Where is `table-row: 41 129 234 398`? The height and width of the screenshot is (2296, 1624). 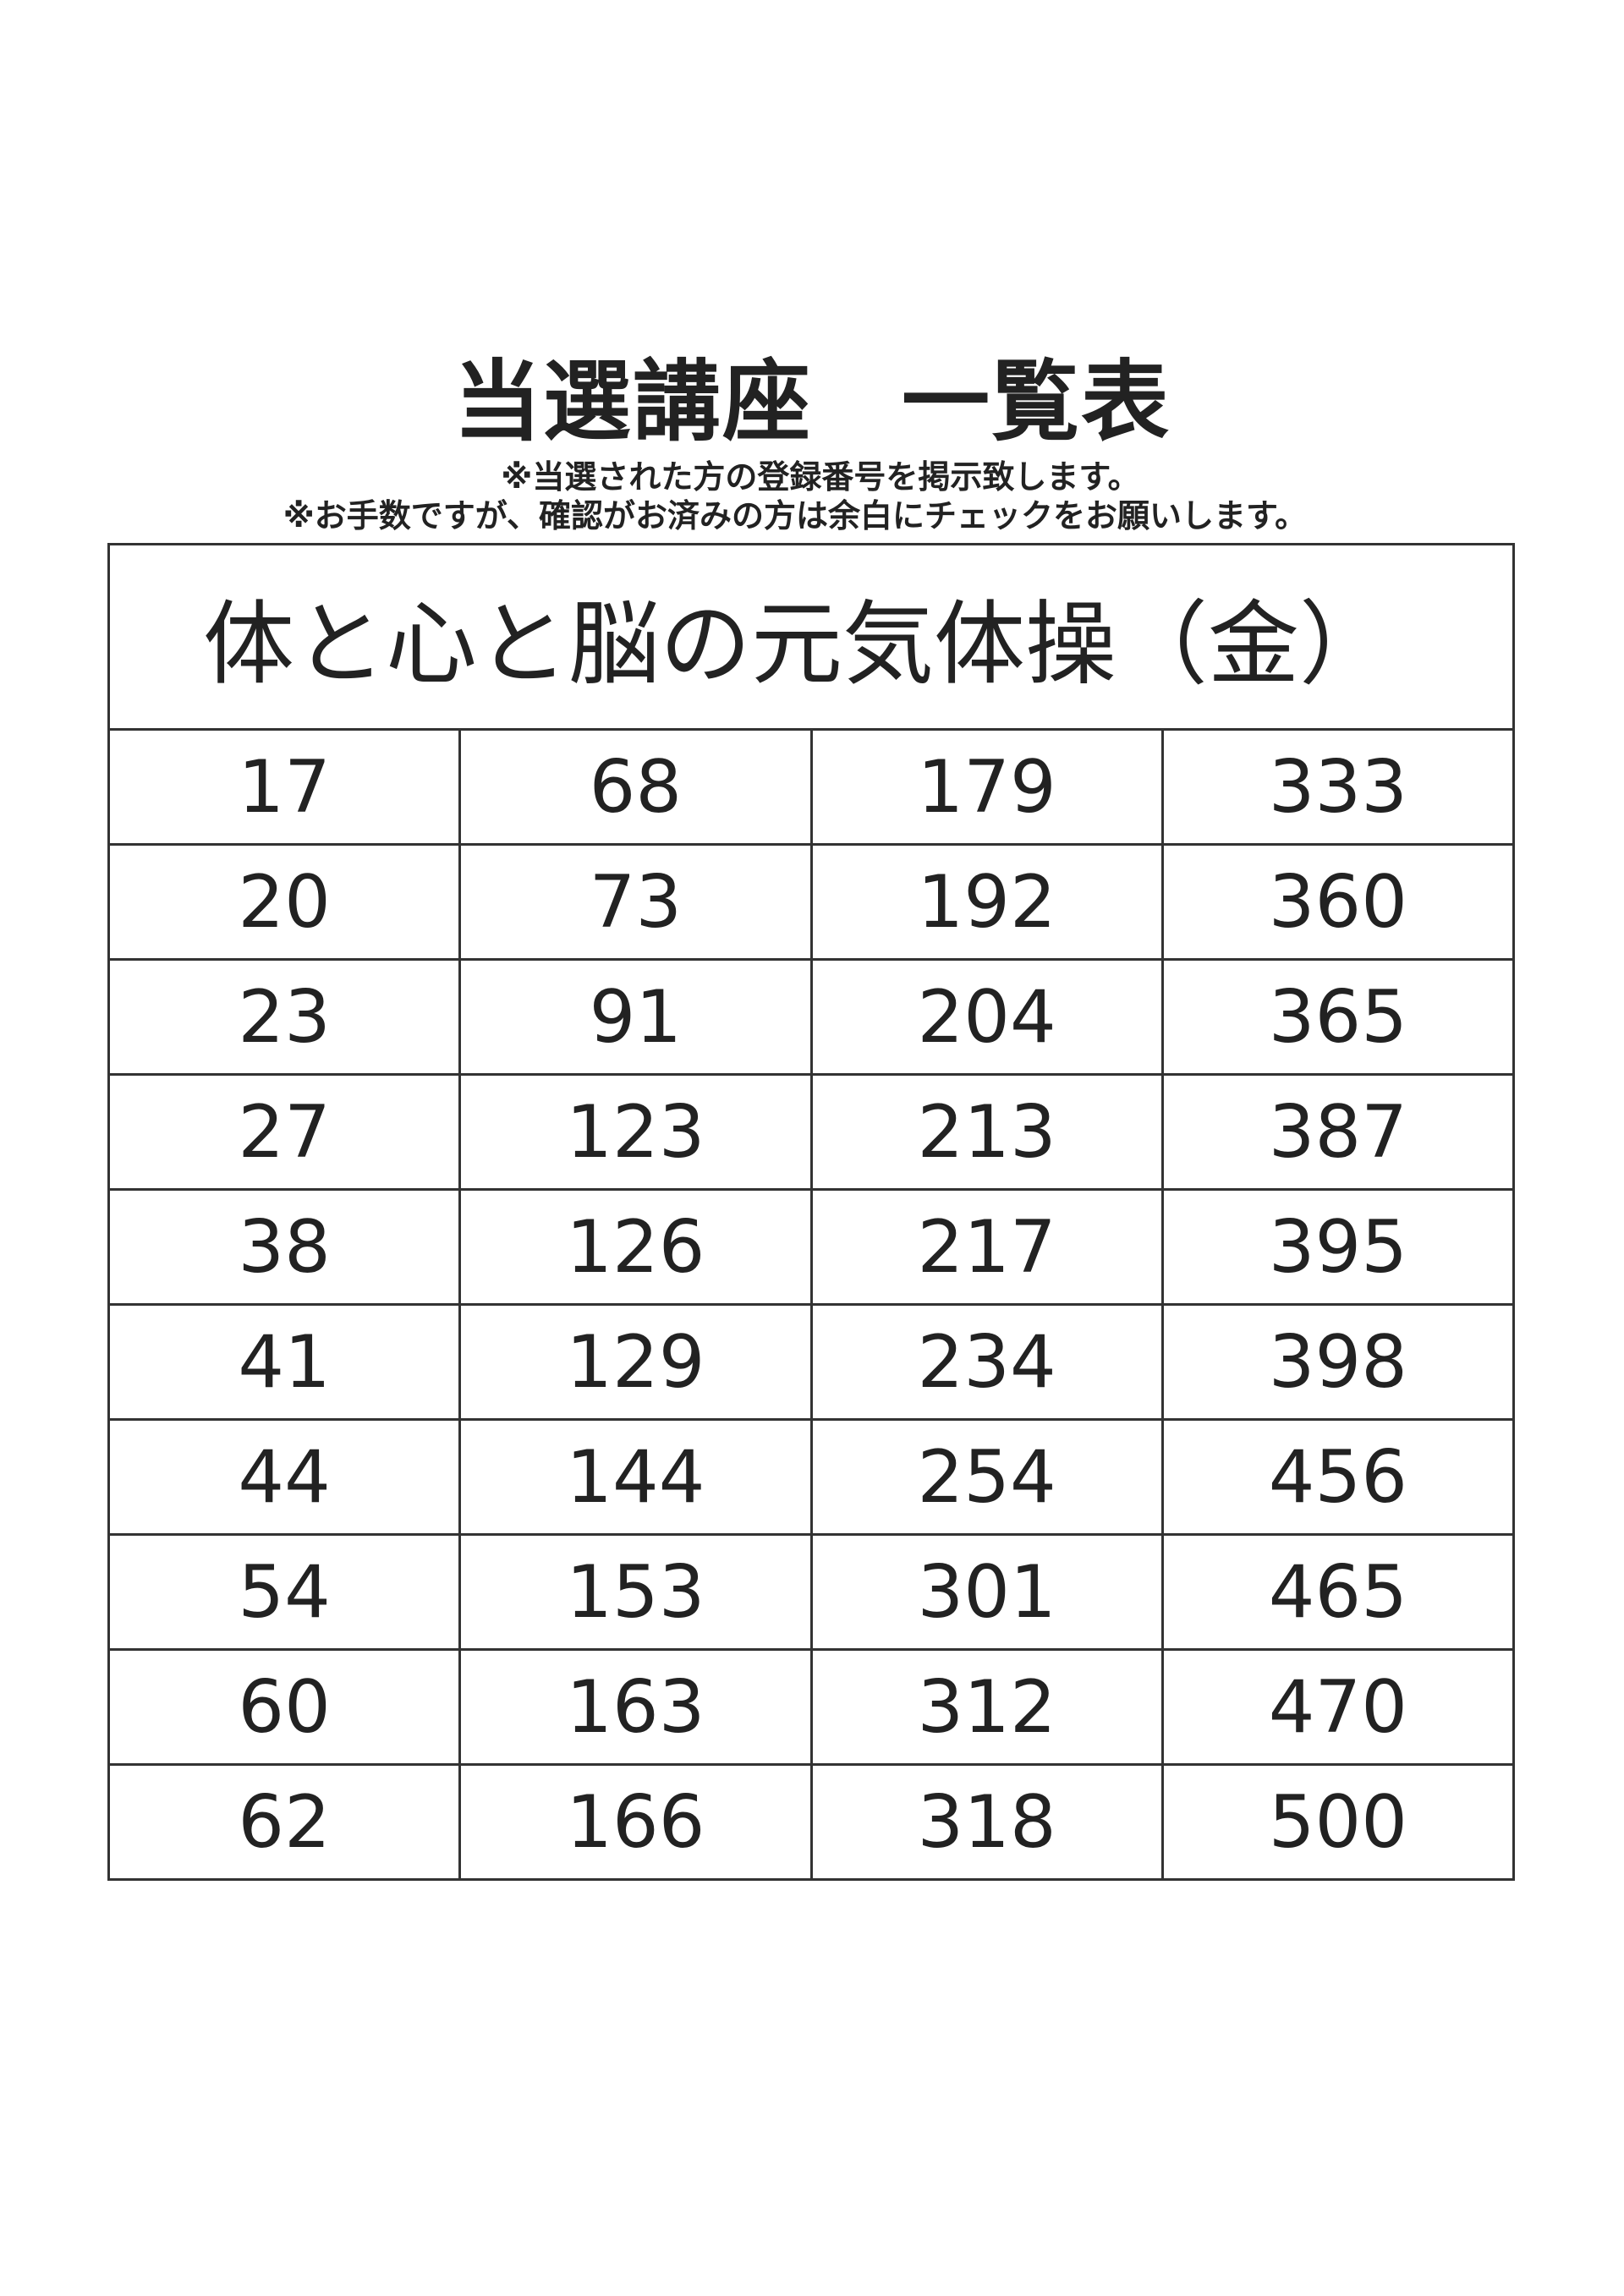
table-row: 41 129 234 398 is located at coordinates (811, 1362).